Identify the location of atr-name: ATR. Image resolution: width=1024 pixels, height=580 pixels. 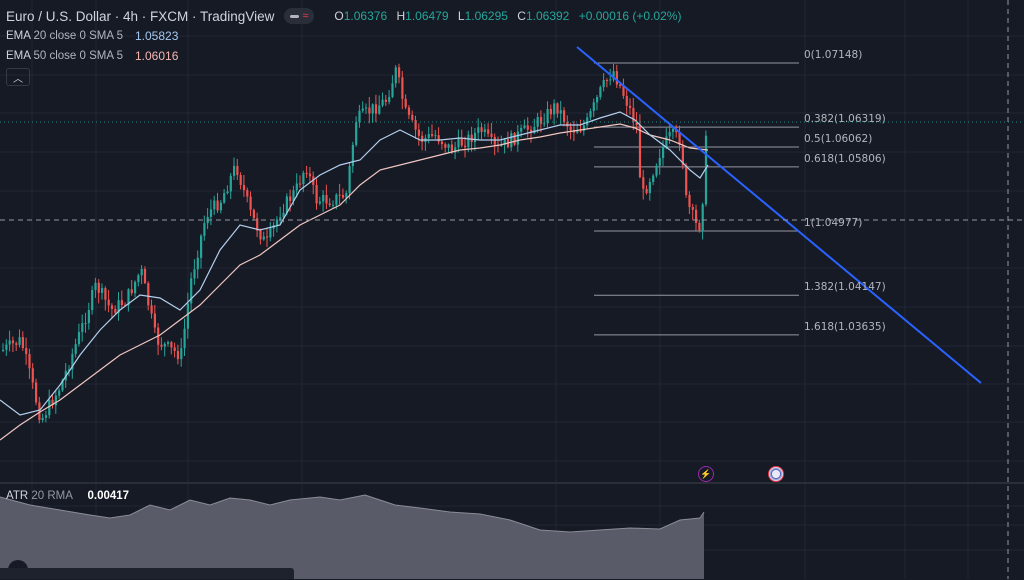
(17, 496).